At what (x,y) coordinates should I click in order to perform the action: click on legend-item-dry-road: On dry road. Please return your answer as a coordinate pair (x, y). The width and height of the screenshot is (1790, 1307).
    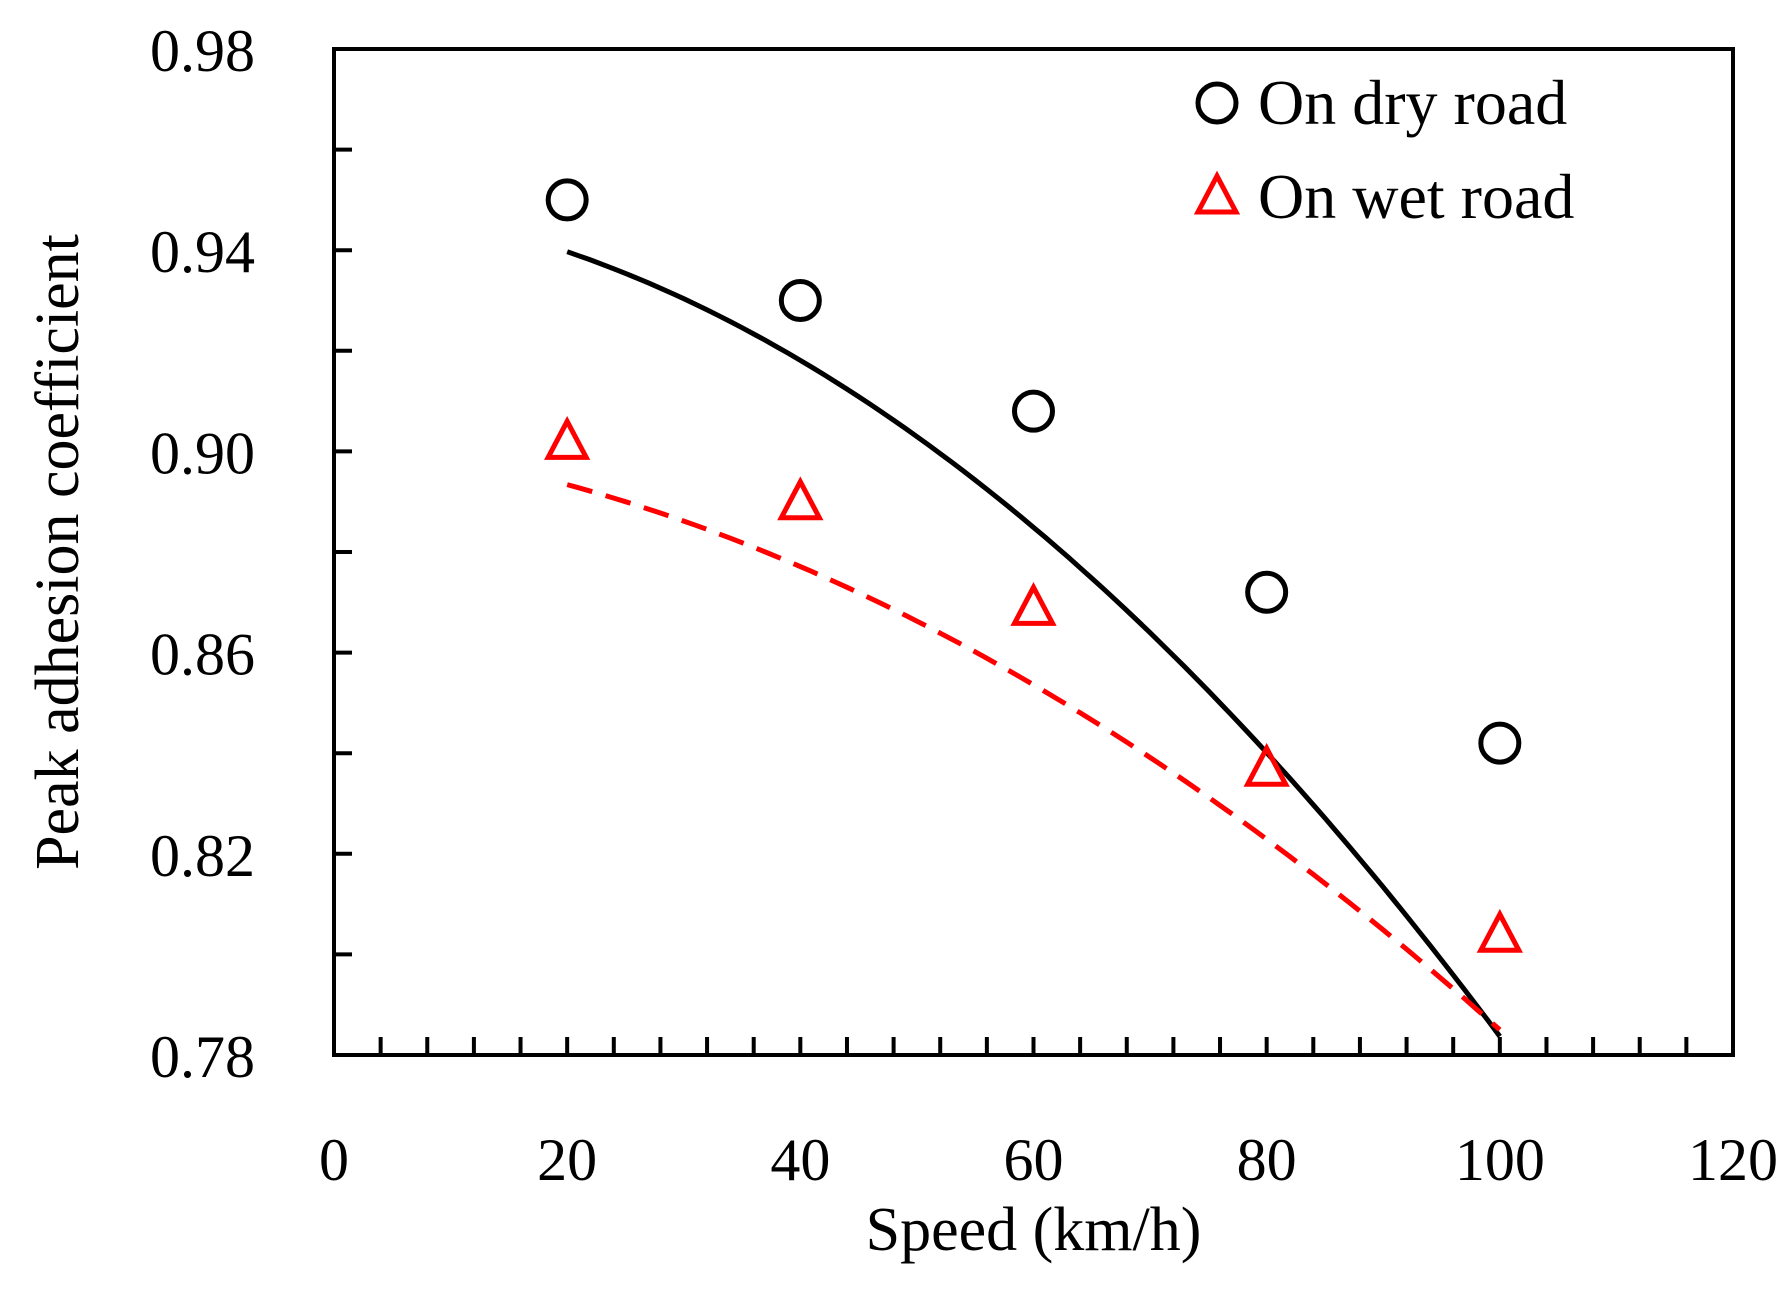
    Looking at the image, I should click on (1381, 102).